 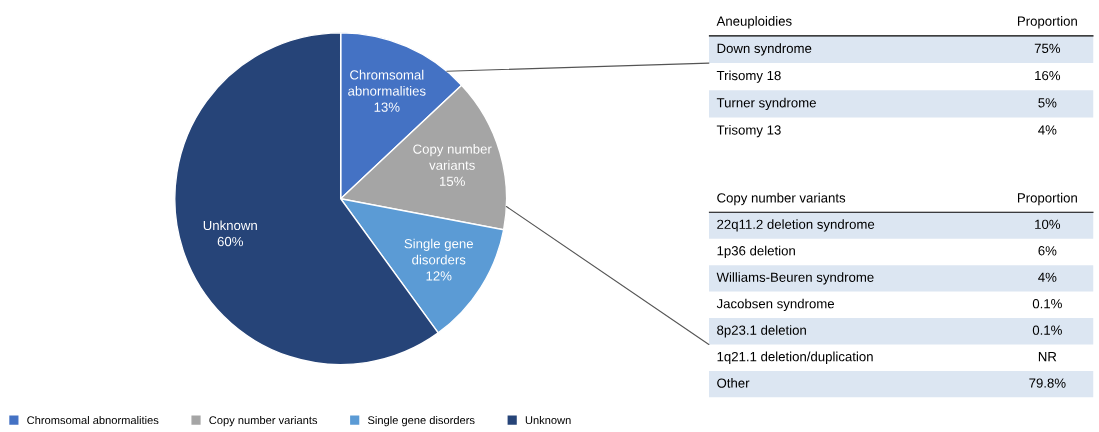 What do you see at coordinates (775, 304) in the screenshot?
I see `category-label: Jacobsen syndrome` at bounding box center [775, 304].